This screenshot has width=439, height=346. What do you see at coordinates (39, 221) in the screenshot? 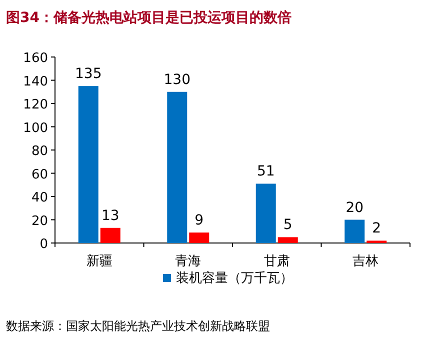
I see `y-tick-label: 20` at bounding box center [39, 221].